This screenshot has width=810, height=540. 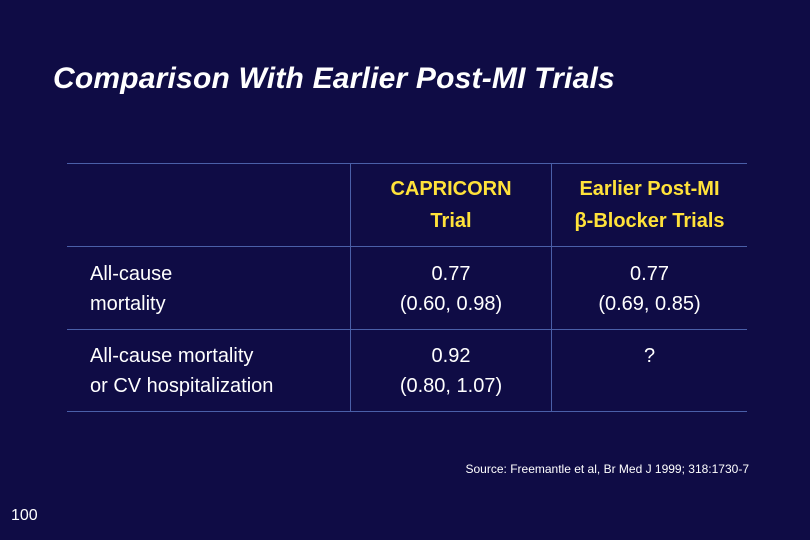 What do you see at coordinates (451, 274) in the screenshot?
I see `row1-capricorn-value: 0.77` at bounding box center [451, 274].